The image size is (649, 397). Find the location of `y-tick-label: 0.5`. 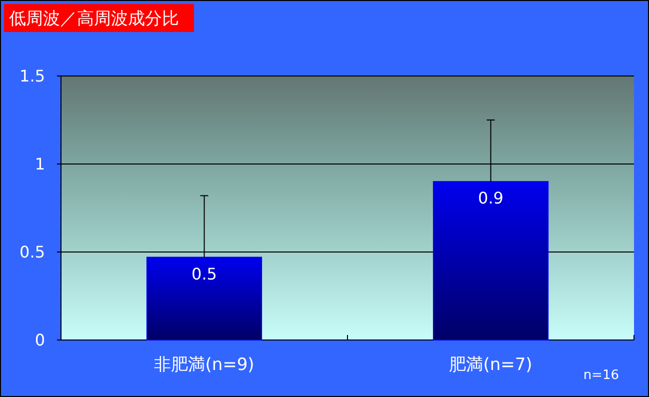

y-tick-label: 0.5 is located at coordinates (32, 252).